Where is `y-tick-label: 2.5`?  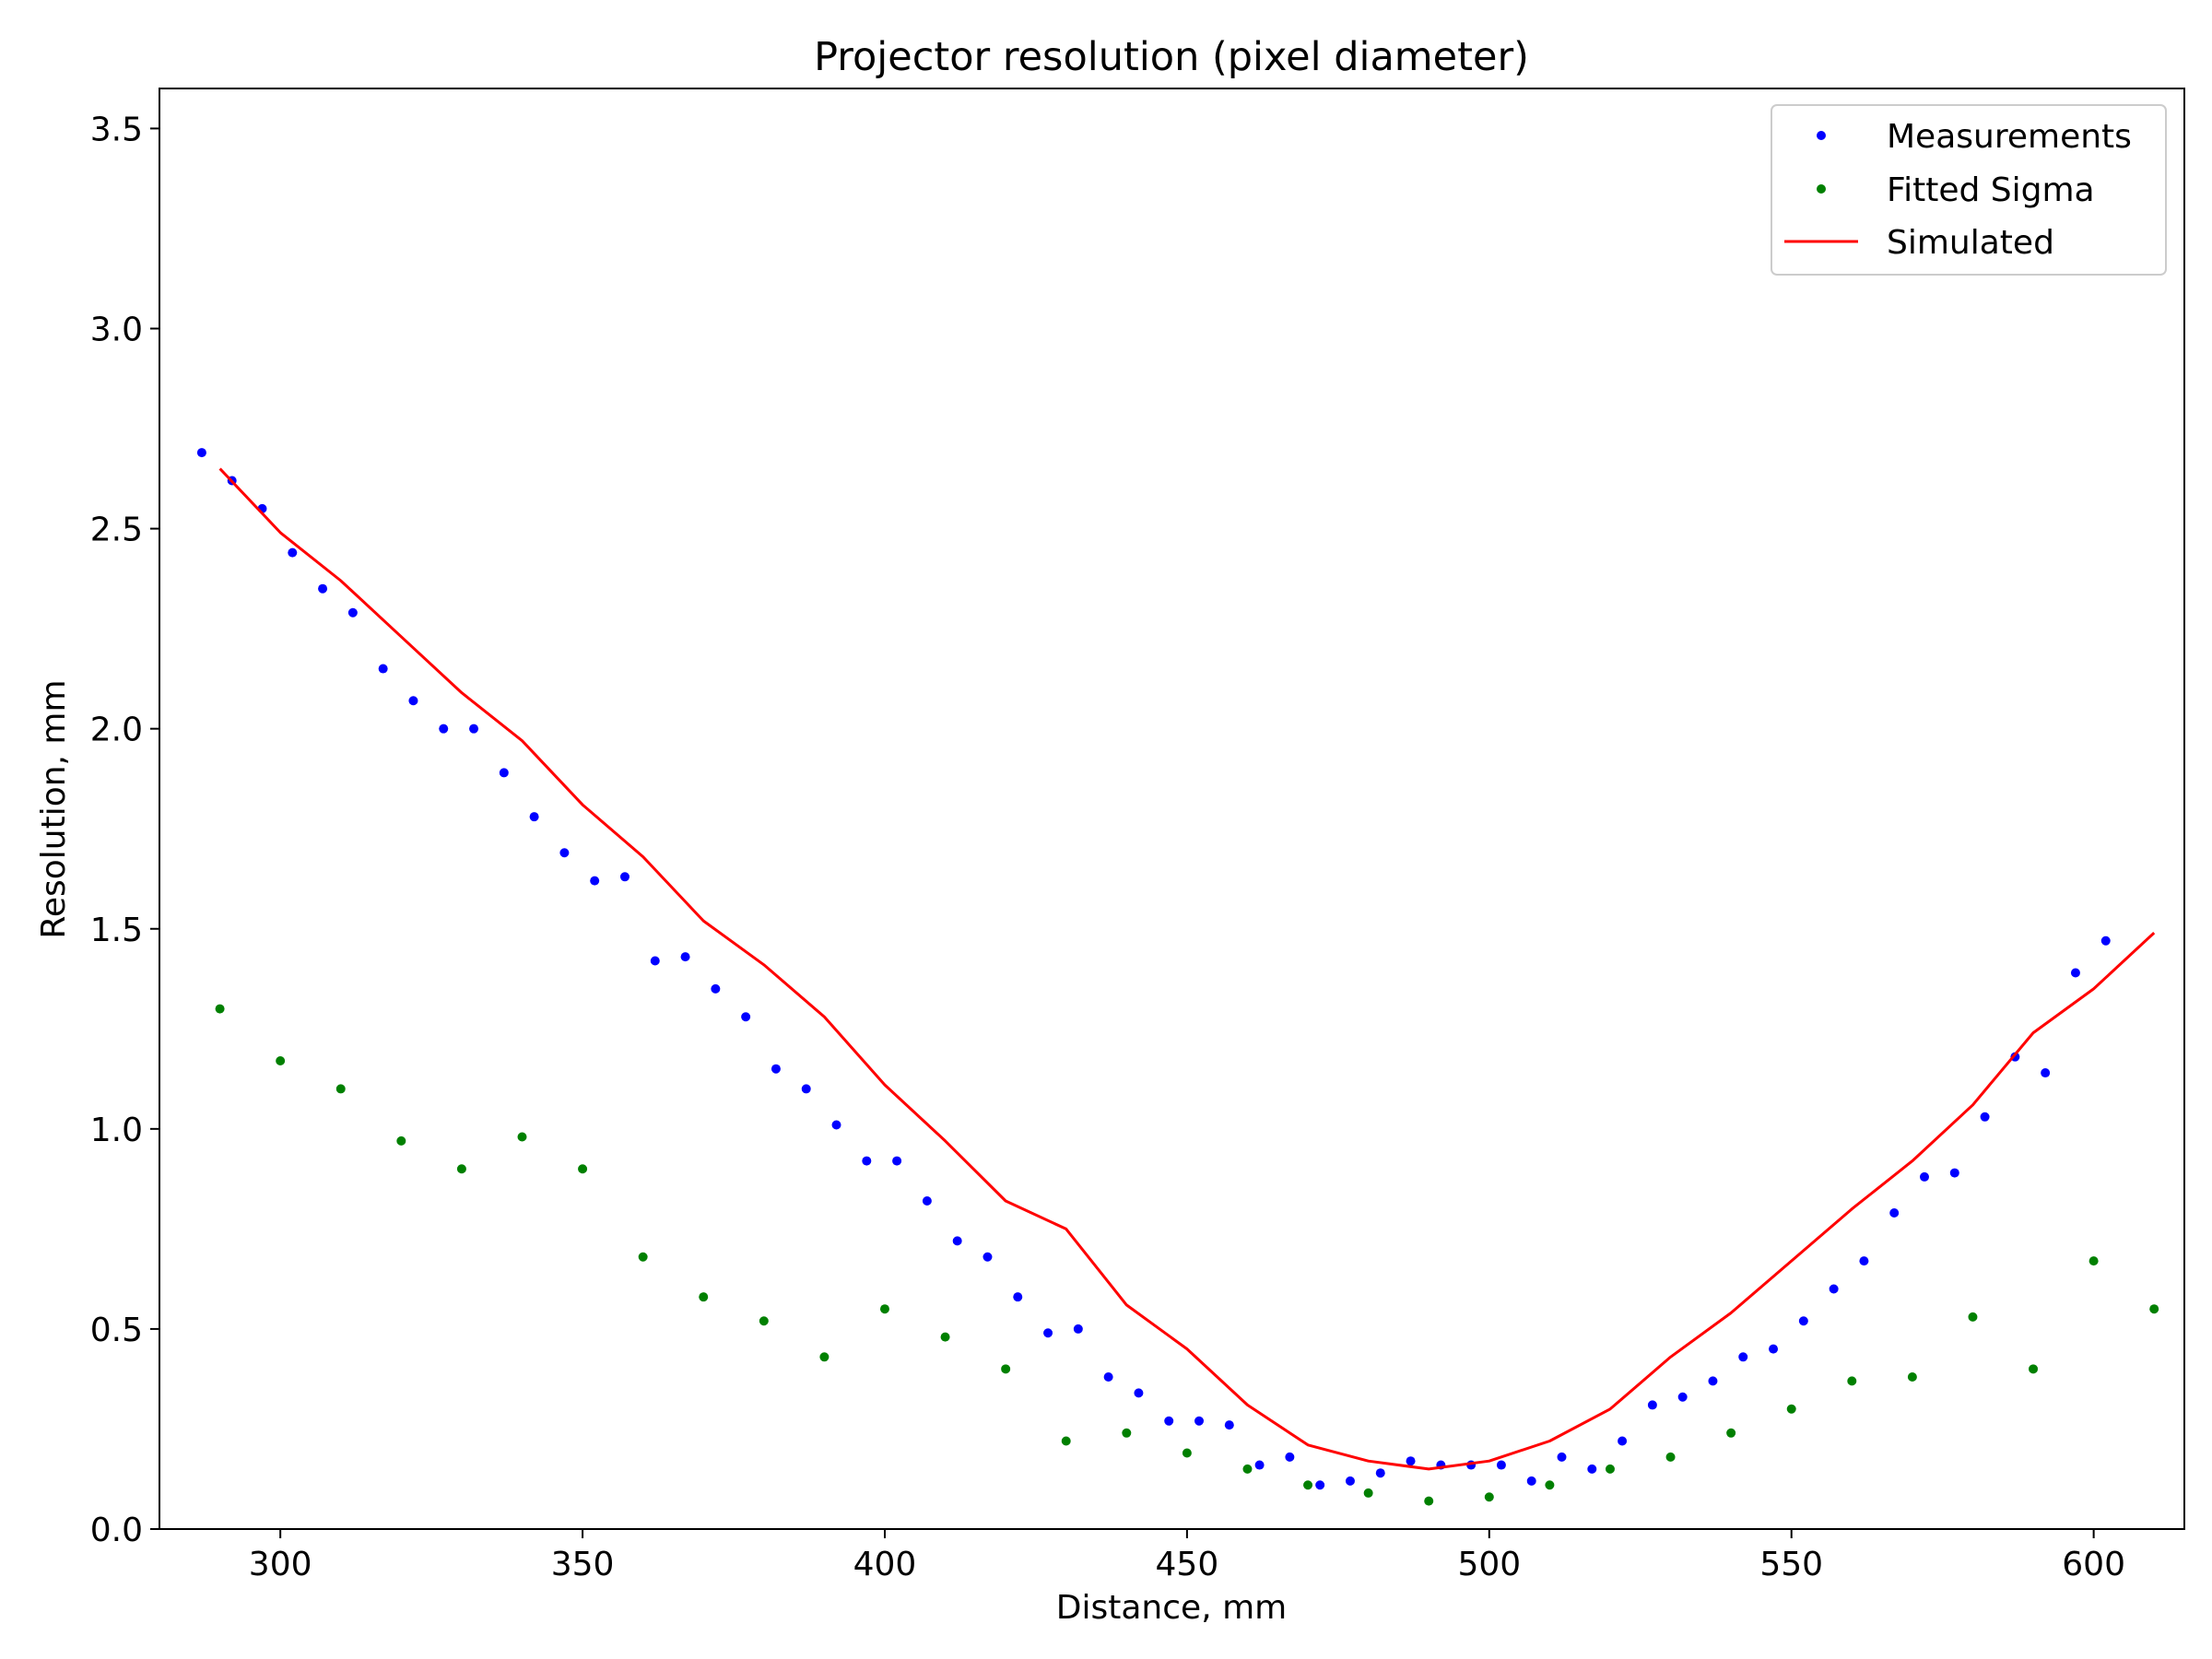 y-tick-label: 2.5 is located at coordinates (116, 530).